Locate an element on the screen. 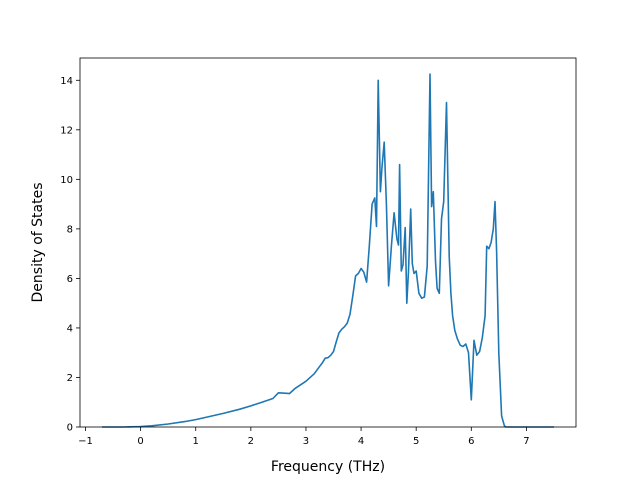 This screenshot has height=480, width=640. x-tick-label: 2 is located at coordinates (251, 441).